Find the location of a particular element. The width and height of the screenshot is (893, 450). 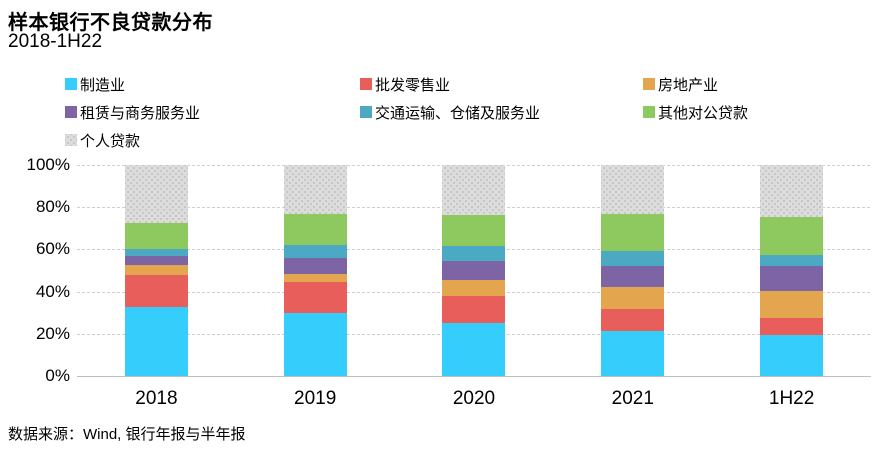

legend-label: 个人贷款 is located at coordinates (110, 141).